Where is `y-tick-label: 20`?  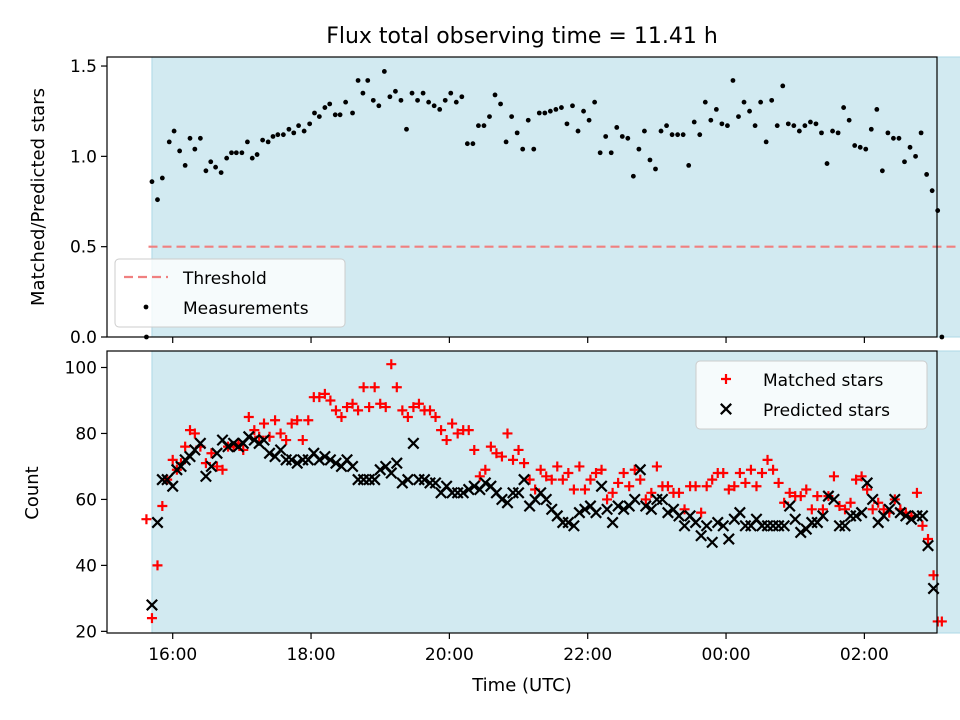
y-tick-label: 20 is located at coordinates (86, 632).